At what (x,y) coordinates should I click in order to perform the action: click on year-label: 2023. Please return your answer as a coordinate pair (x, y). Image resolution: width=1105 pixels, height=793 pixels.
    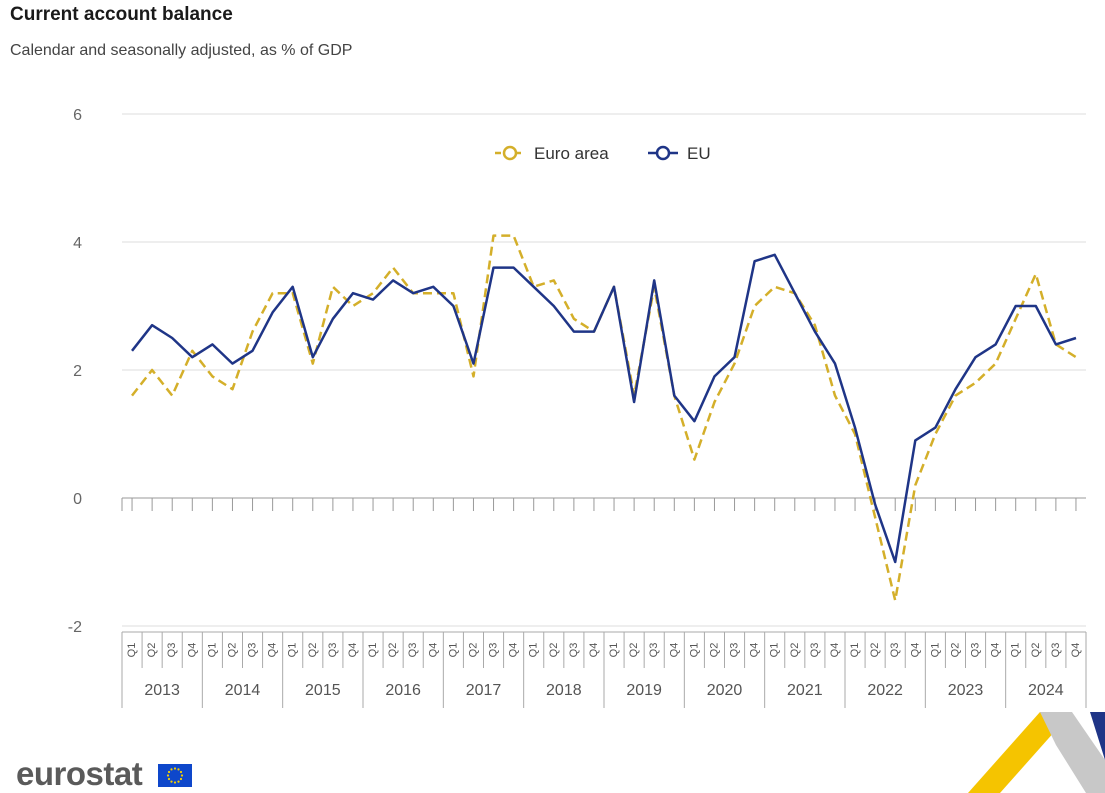
    Looking at the image, I should click on (966, 690).